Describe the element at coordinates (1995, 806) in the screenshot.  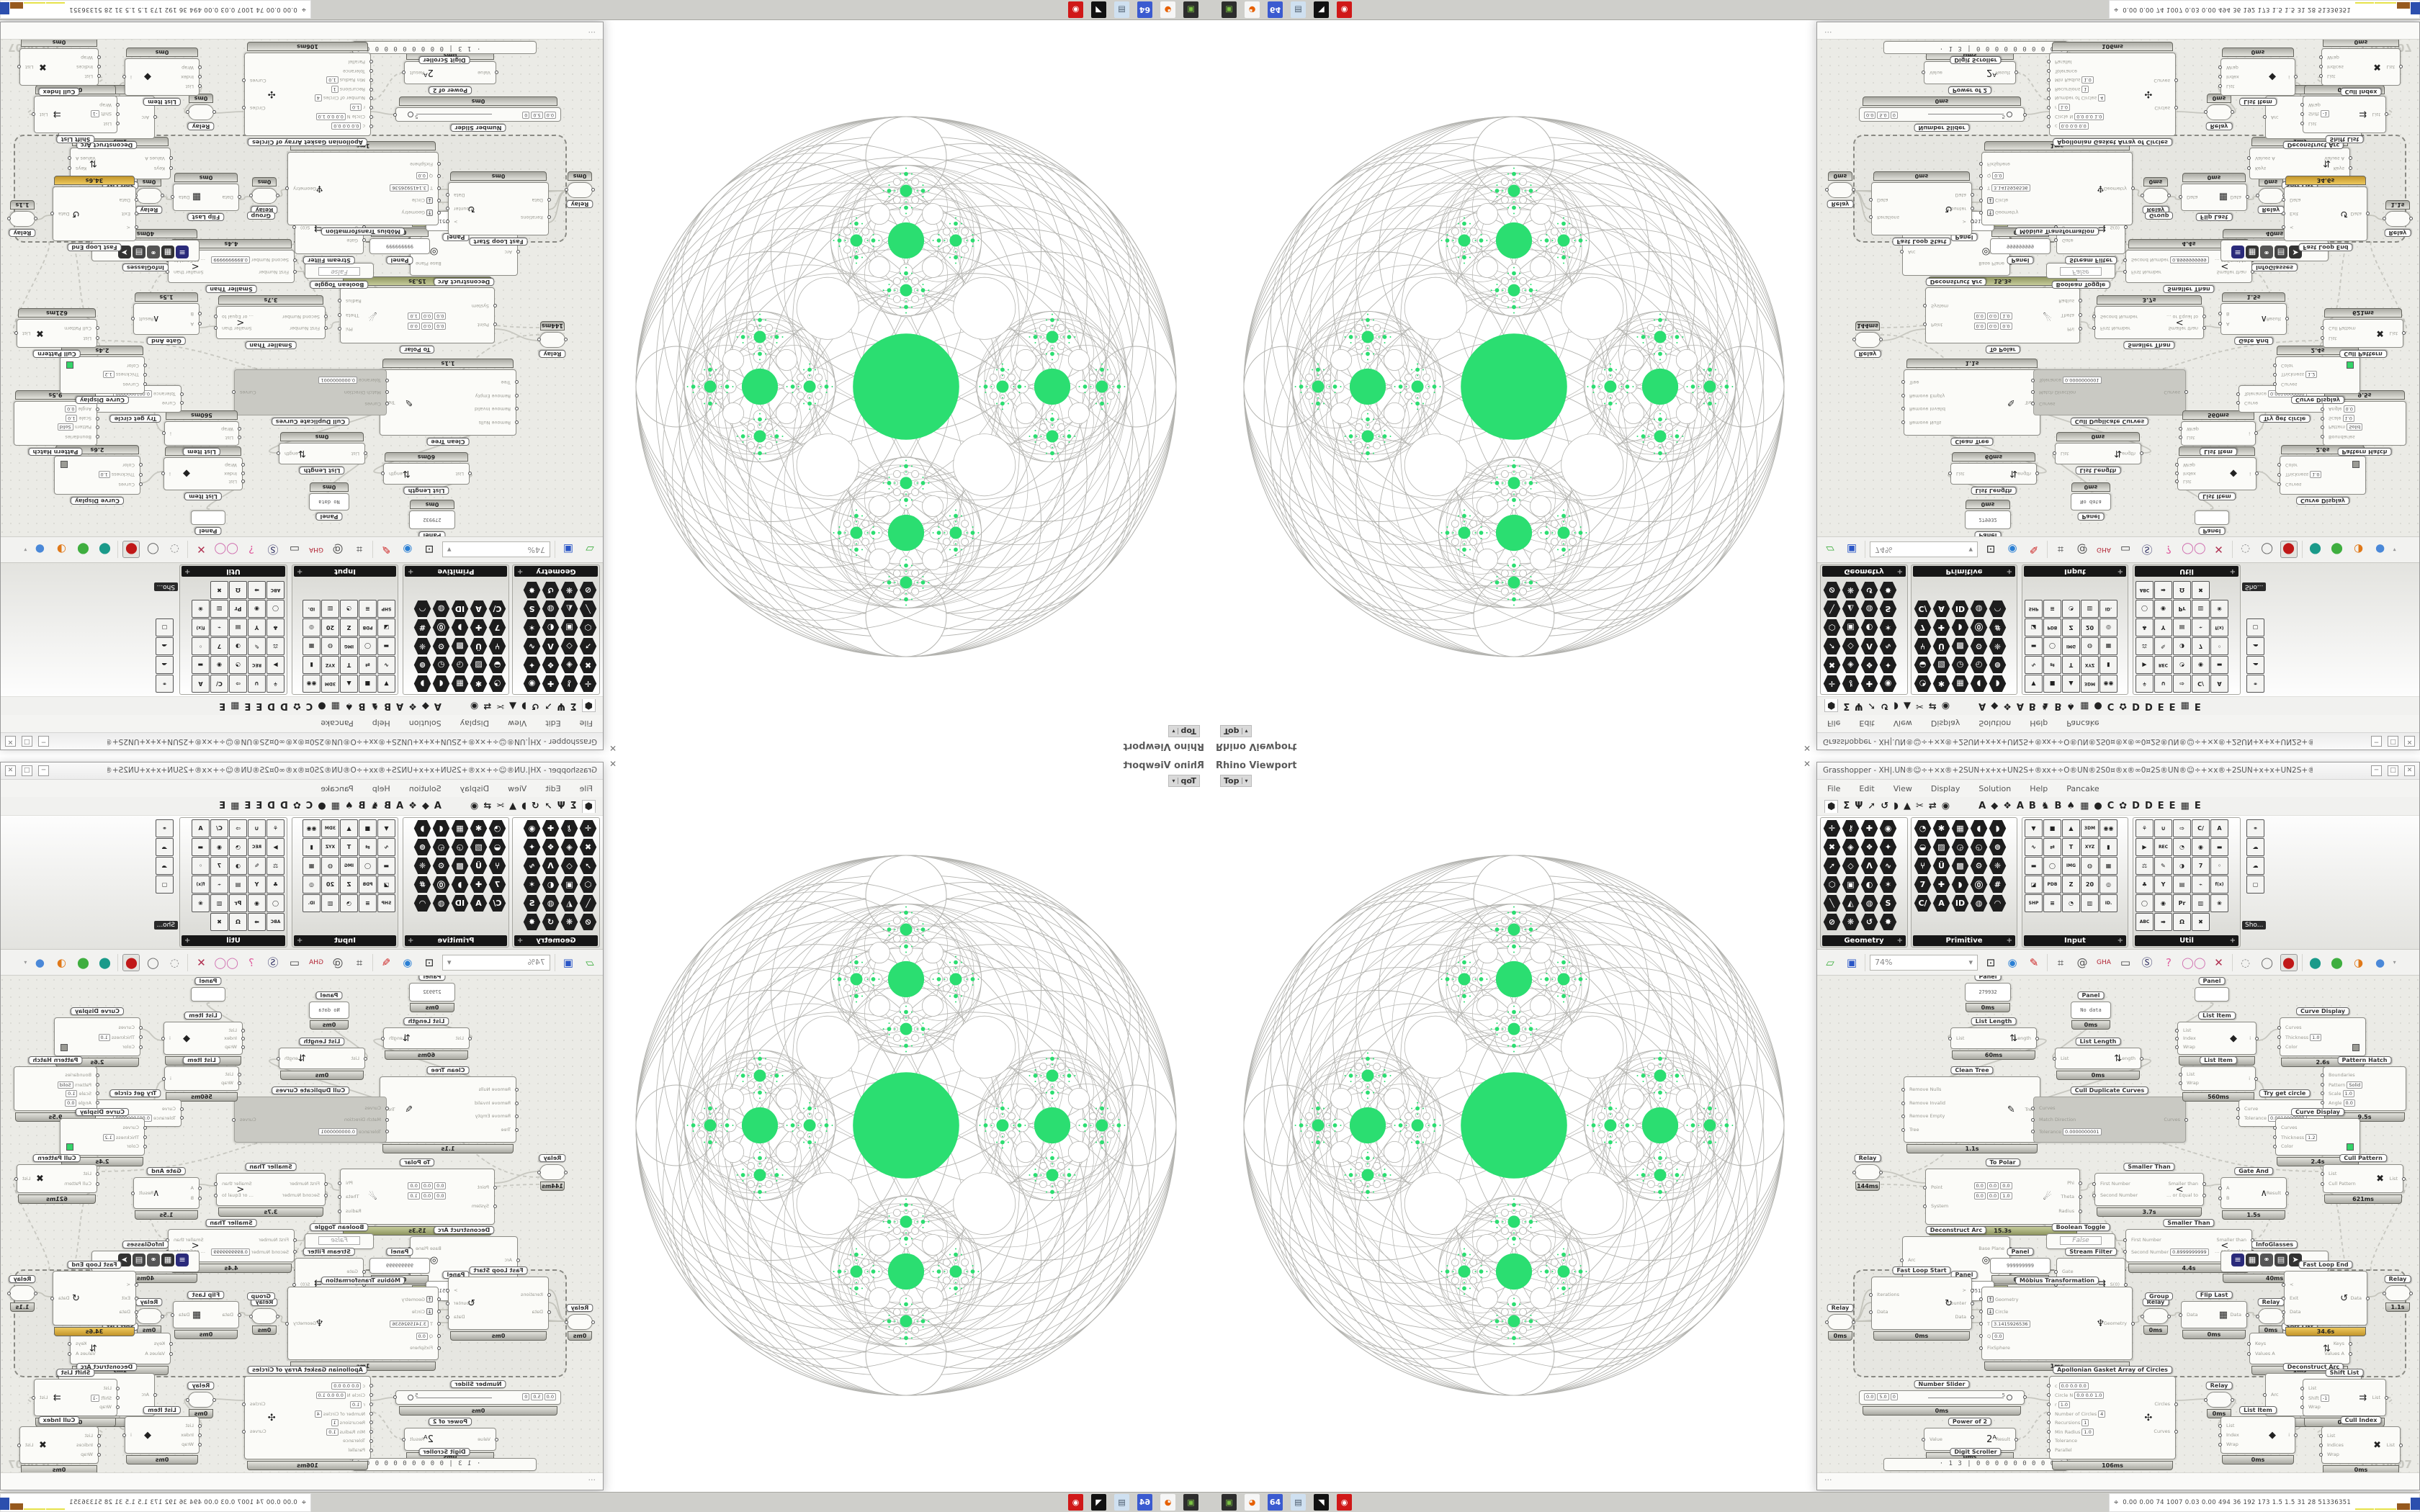
I see `plugin-tab: ◆` at that location.